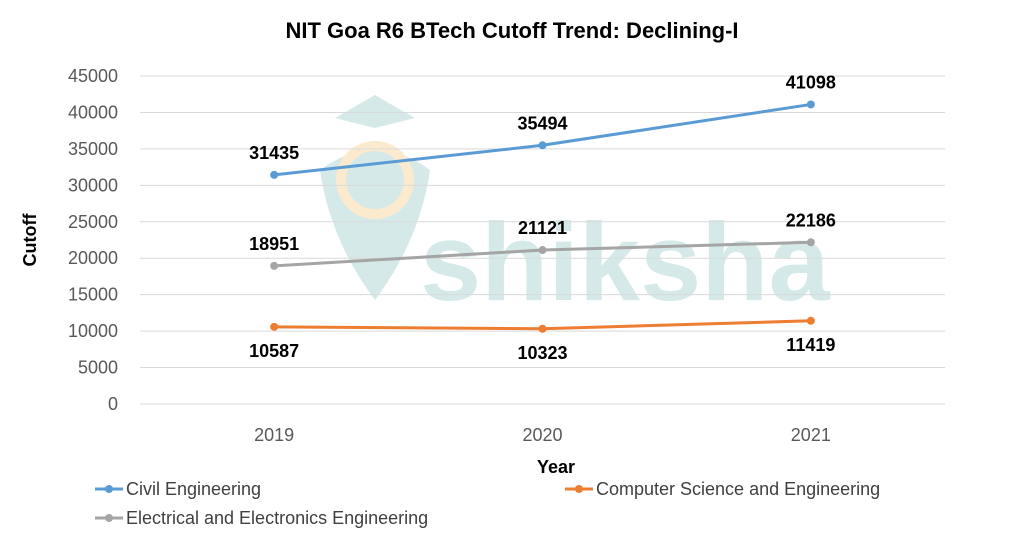  What do you see at coordinates (556, 467) in the screenshot?
I see `x-axis-title: Year` at bounding box center [556, 467].